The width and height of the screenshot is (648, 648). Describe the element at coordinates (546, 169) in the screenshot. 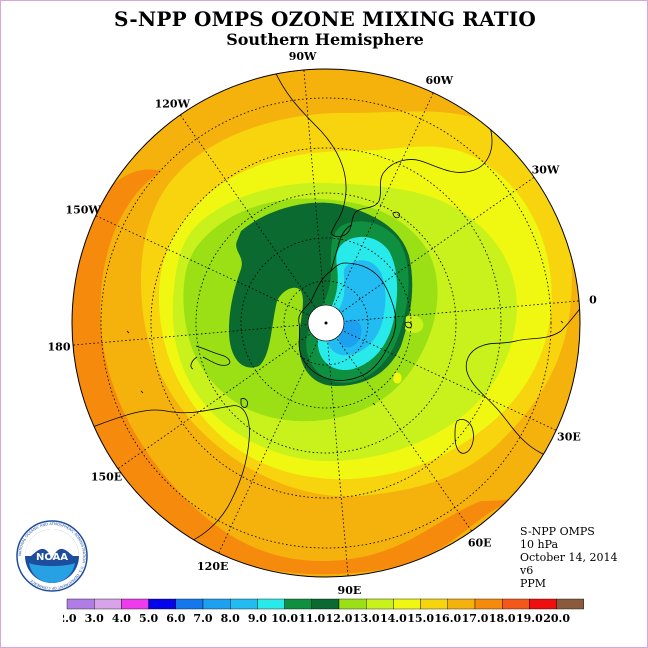

I see `longitude-label: 30W` at that location.